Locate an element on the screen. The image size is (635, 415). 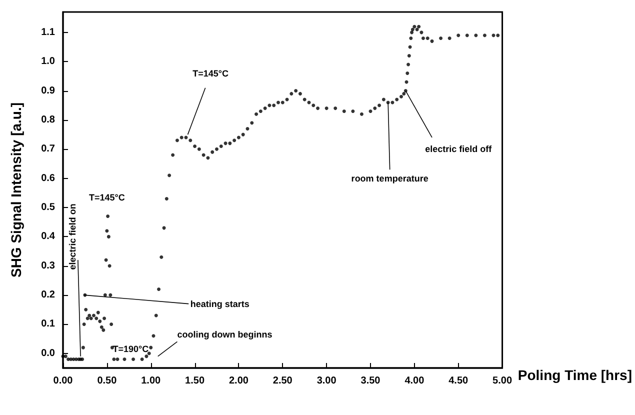
x-tick-label: 1.50 is located at coordinates (195, 381).